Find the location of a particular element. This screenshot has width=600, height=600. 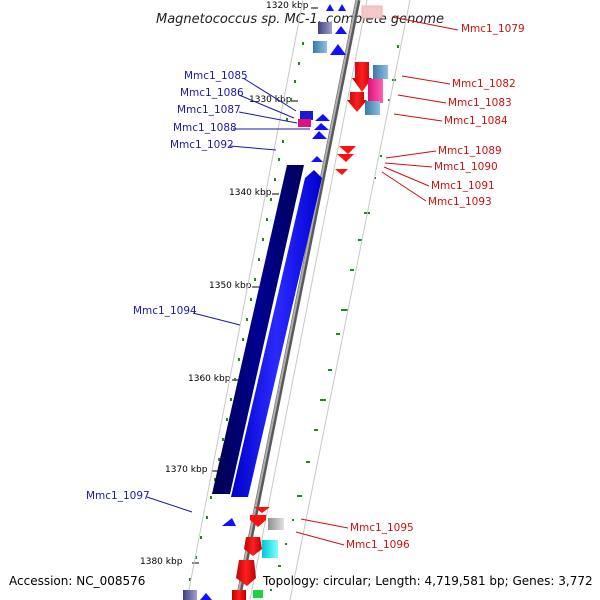

gene-label-mmc1-1097: Mmc1_1097 is located at coordinates (118, 496).